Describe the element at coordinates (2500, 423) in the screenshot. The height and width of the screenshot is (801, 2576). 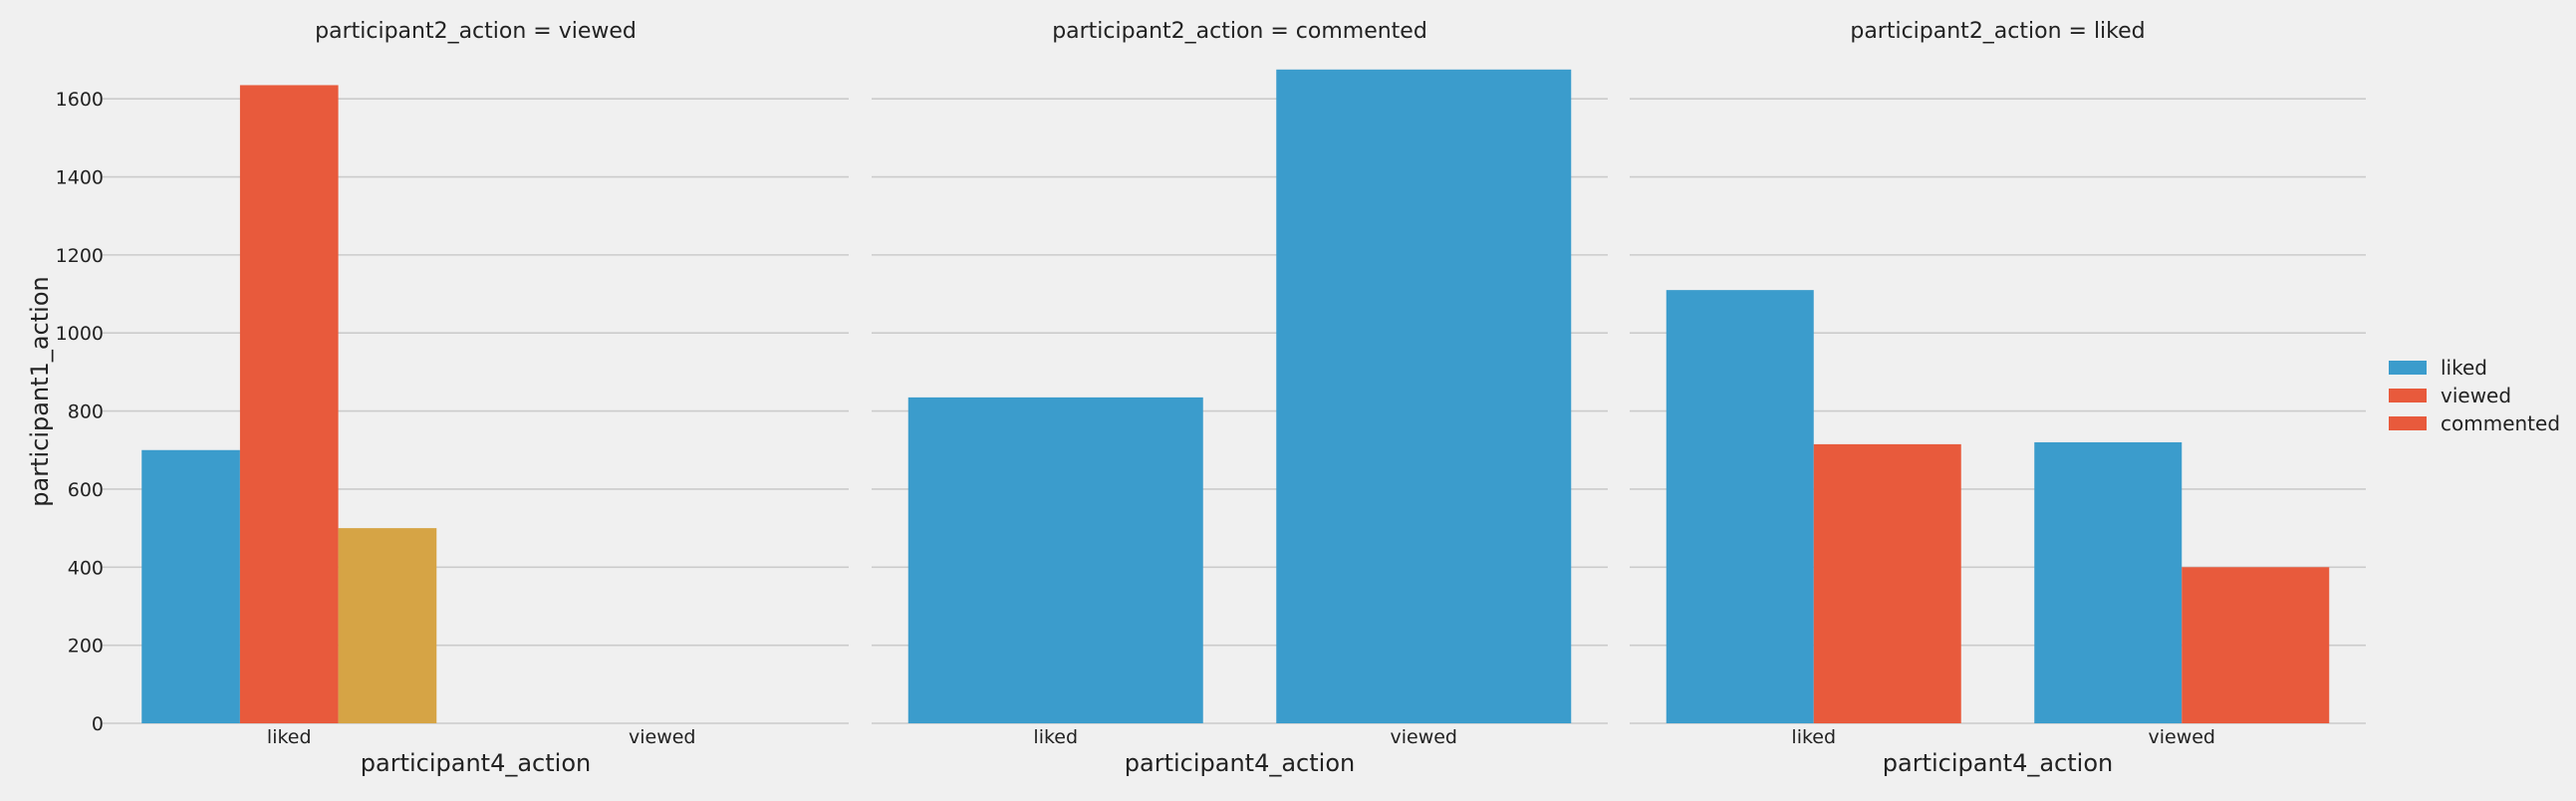
I see `legend-label-commented: commented` at that location.